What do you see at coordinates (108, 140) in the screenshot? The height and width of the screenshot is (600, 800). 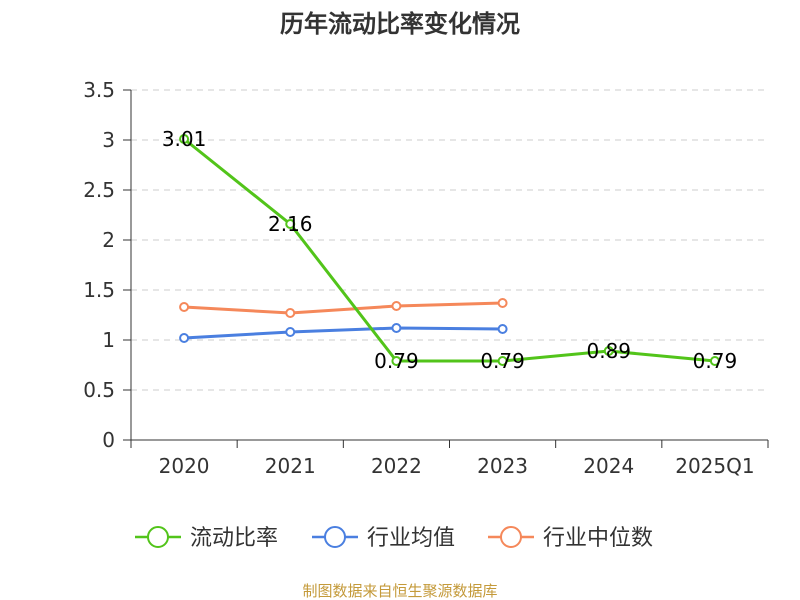 I see `y-tick-label: 3` at bounding box center [108, 140].